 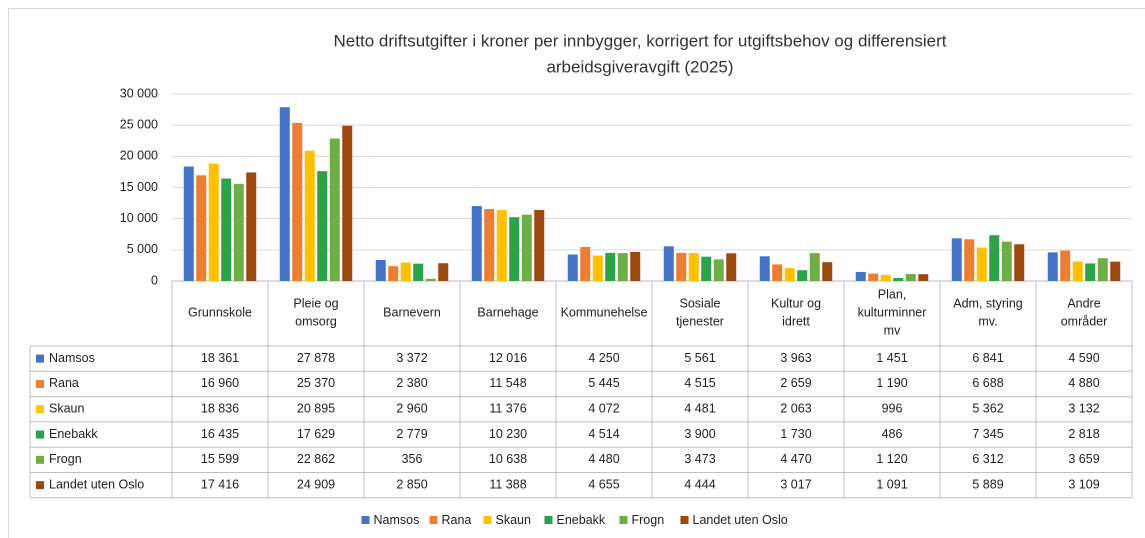 What do you see at coordinates (220, 313) in the screenshot?
I see `x-tick-label: Grunnskole` at bounding box center [220, 313].